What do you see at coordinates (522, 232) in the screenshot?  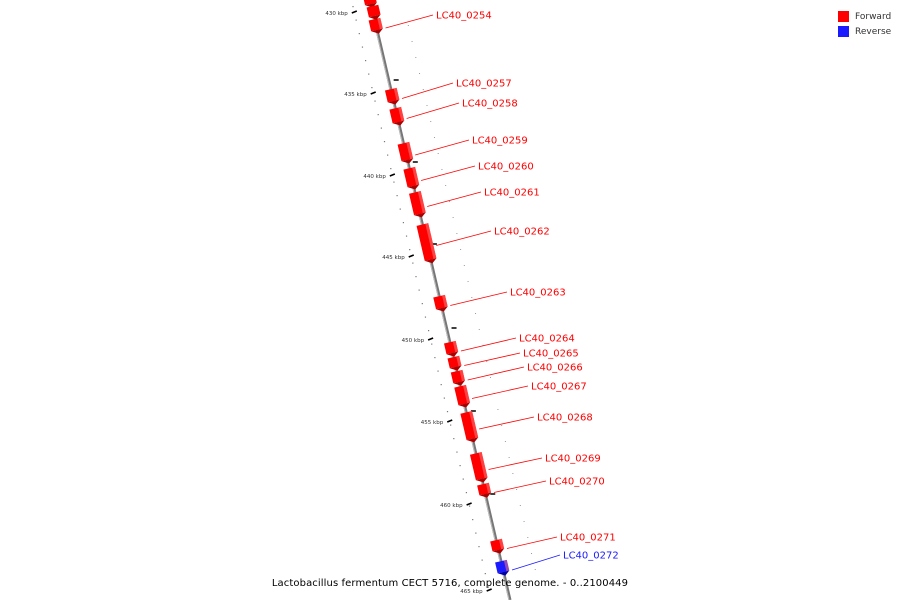 I see `gene-label: LC40_0262` at bounding box center [522, 232].